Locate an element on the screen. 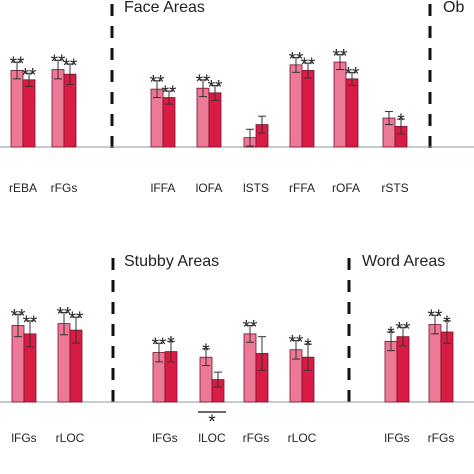 This screenshot has width=474, height=474. category-label: rSTS is located at coordinates (394, 188).